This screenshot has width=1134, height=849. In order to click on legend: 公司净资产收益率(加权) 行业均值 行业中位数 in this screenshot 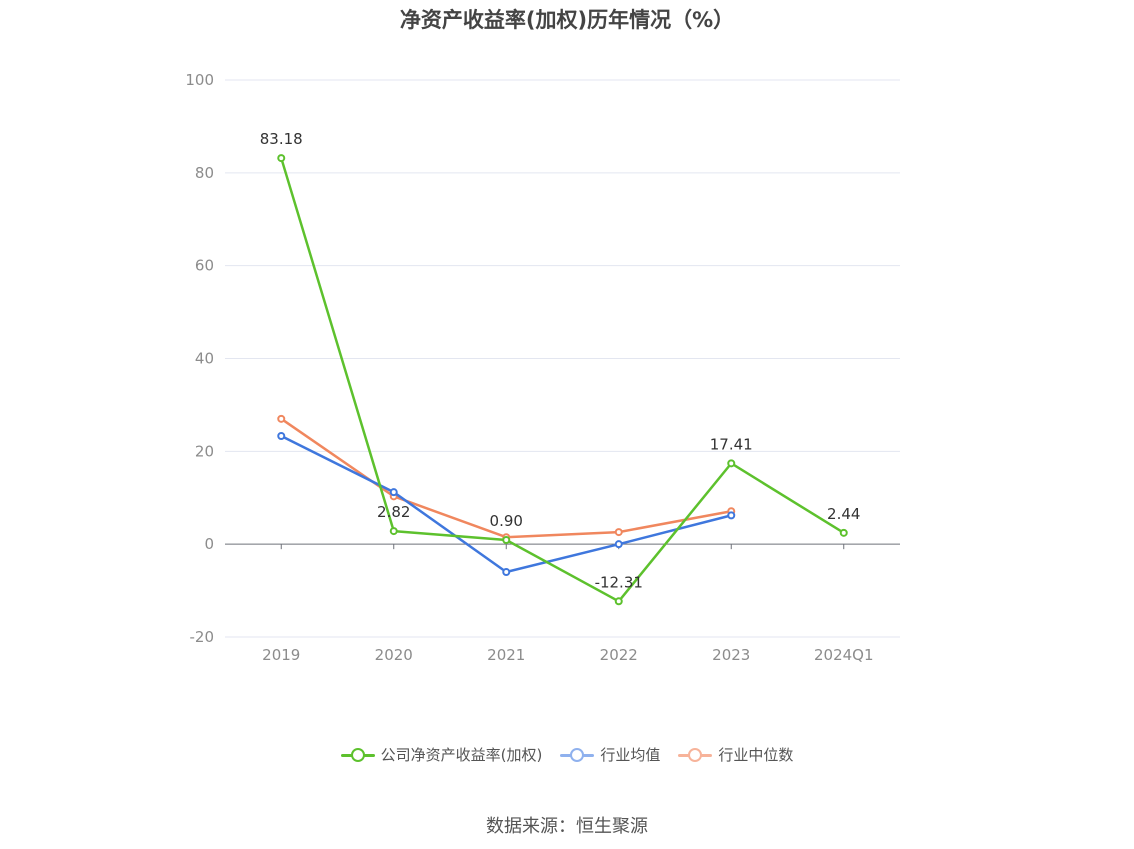, I will do `click(567, 754)`.